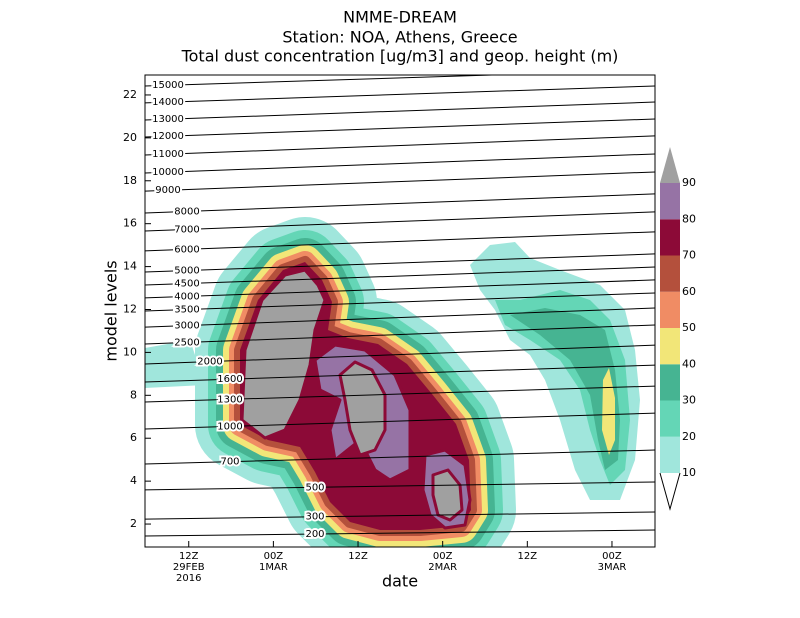 The height and width of the screenshot is (618, 800). What do you see at coordinates (130, 223) in the screenshot?
I see `y-tick-label: 16` at bounding box center [130, 223].